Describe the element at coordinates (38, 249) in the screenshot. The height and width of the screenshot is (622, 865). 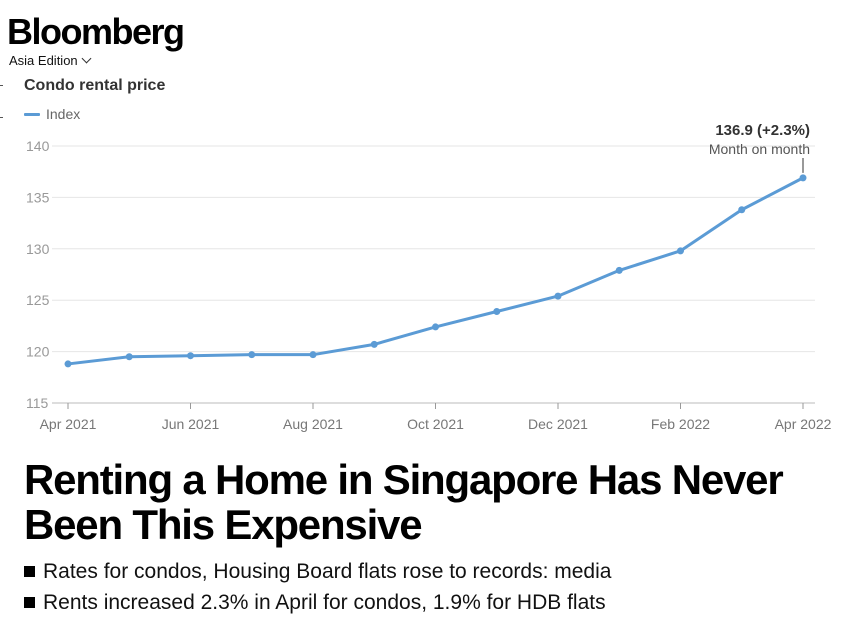
I see `y-tick-label: 130` at that location.